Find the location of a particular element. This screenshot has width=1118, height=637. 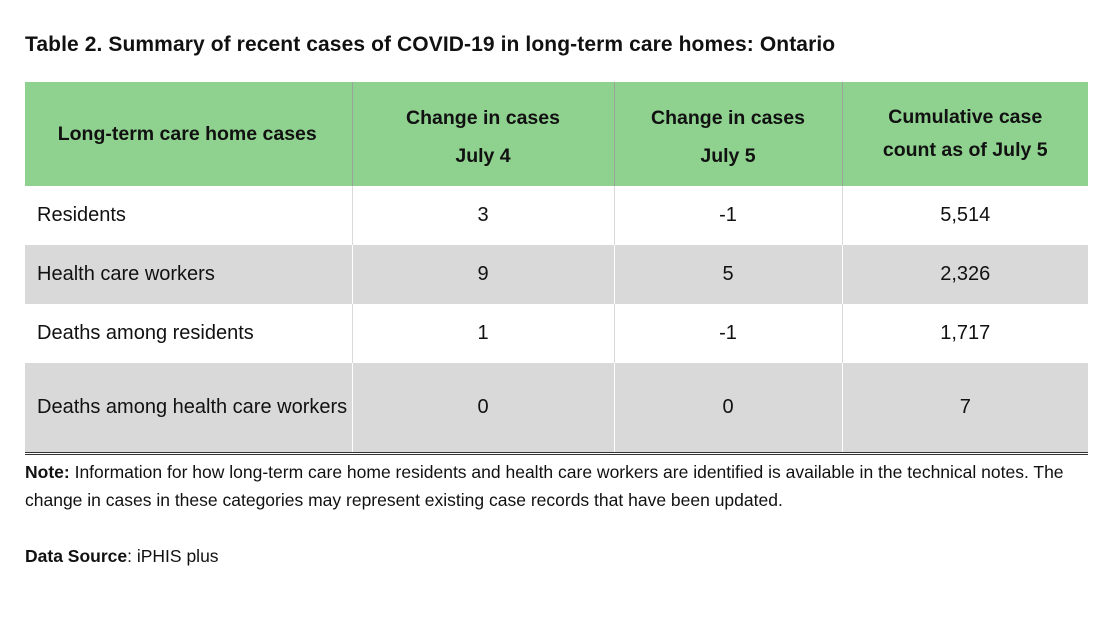

table-row: Health care workers 9 5 2,326 is located at coordinates (556, 274).